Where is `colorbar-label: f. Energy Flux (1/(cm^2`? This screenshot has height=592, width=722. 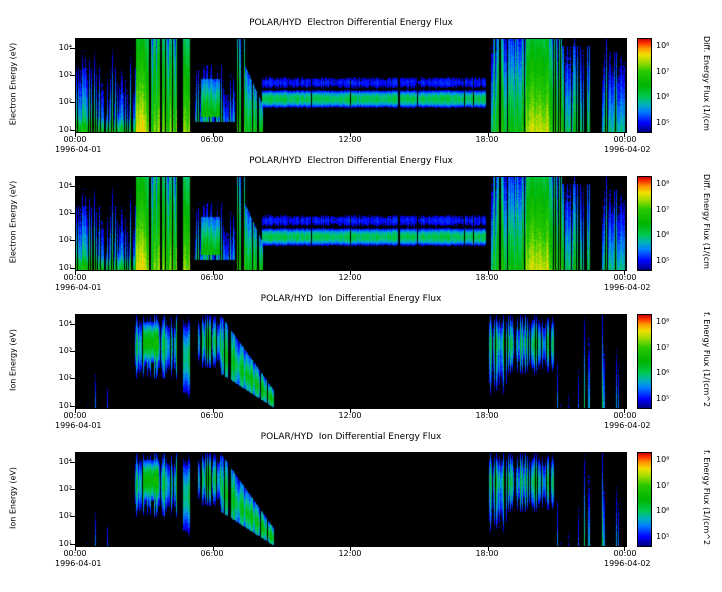
colorbar-label: f. Energy Flux (1/(cm^2 is located at coordinates (706, 498).